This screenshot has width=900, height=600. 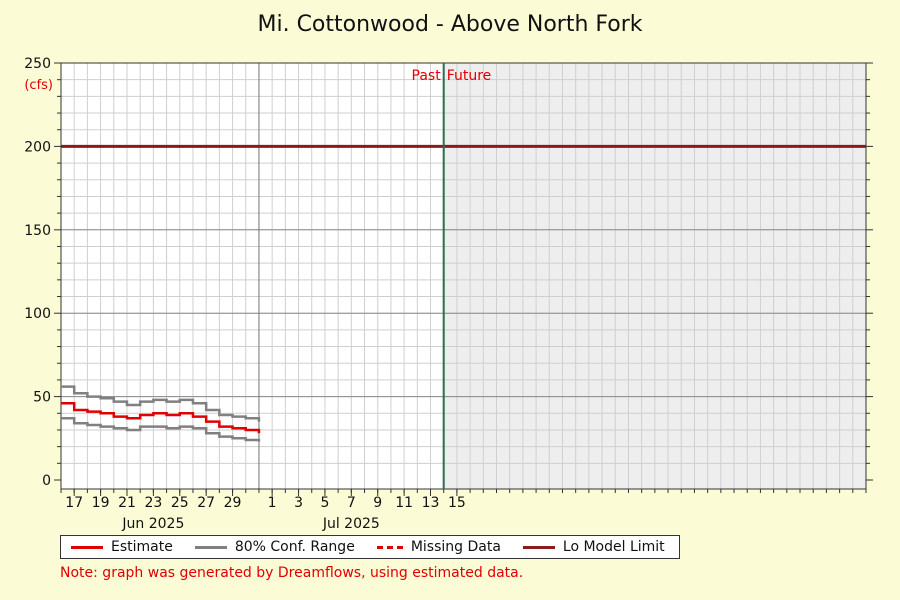 I want to click on y-tick-label: 50, so click(x=42, y=398).